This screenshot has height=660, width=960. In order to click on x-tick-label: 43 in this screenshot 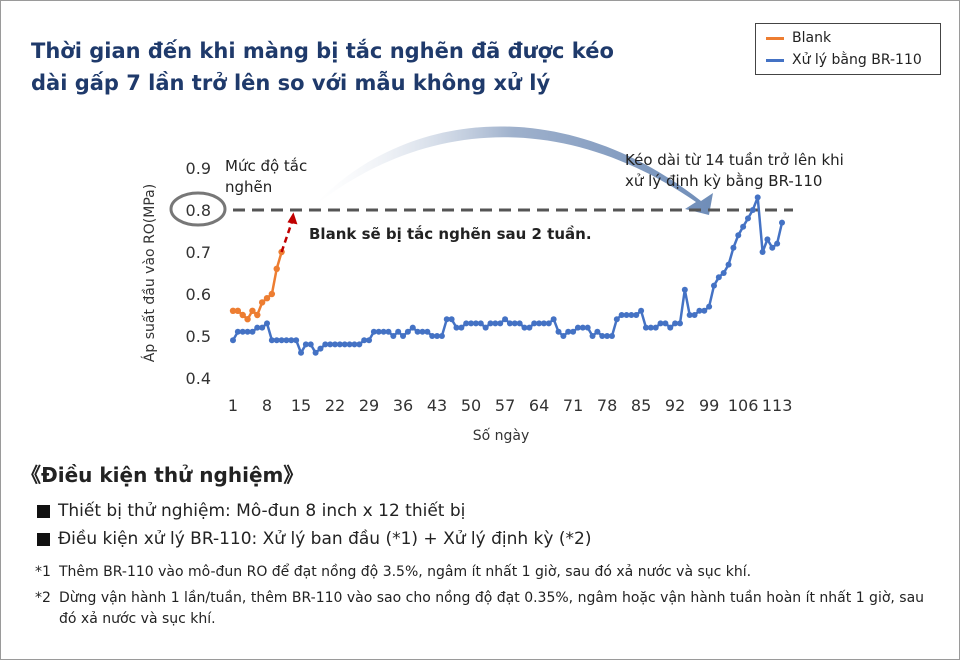, I will do `click(437, 405)`.